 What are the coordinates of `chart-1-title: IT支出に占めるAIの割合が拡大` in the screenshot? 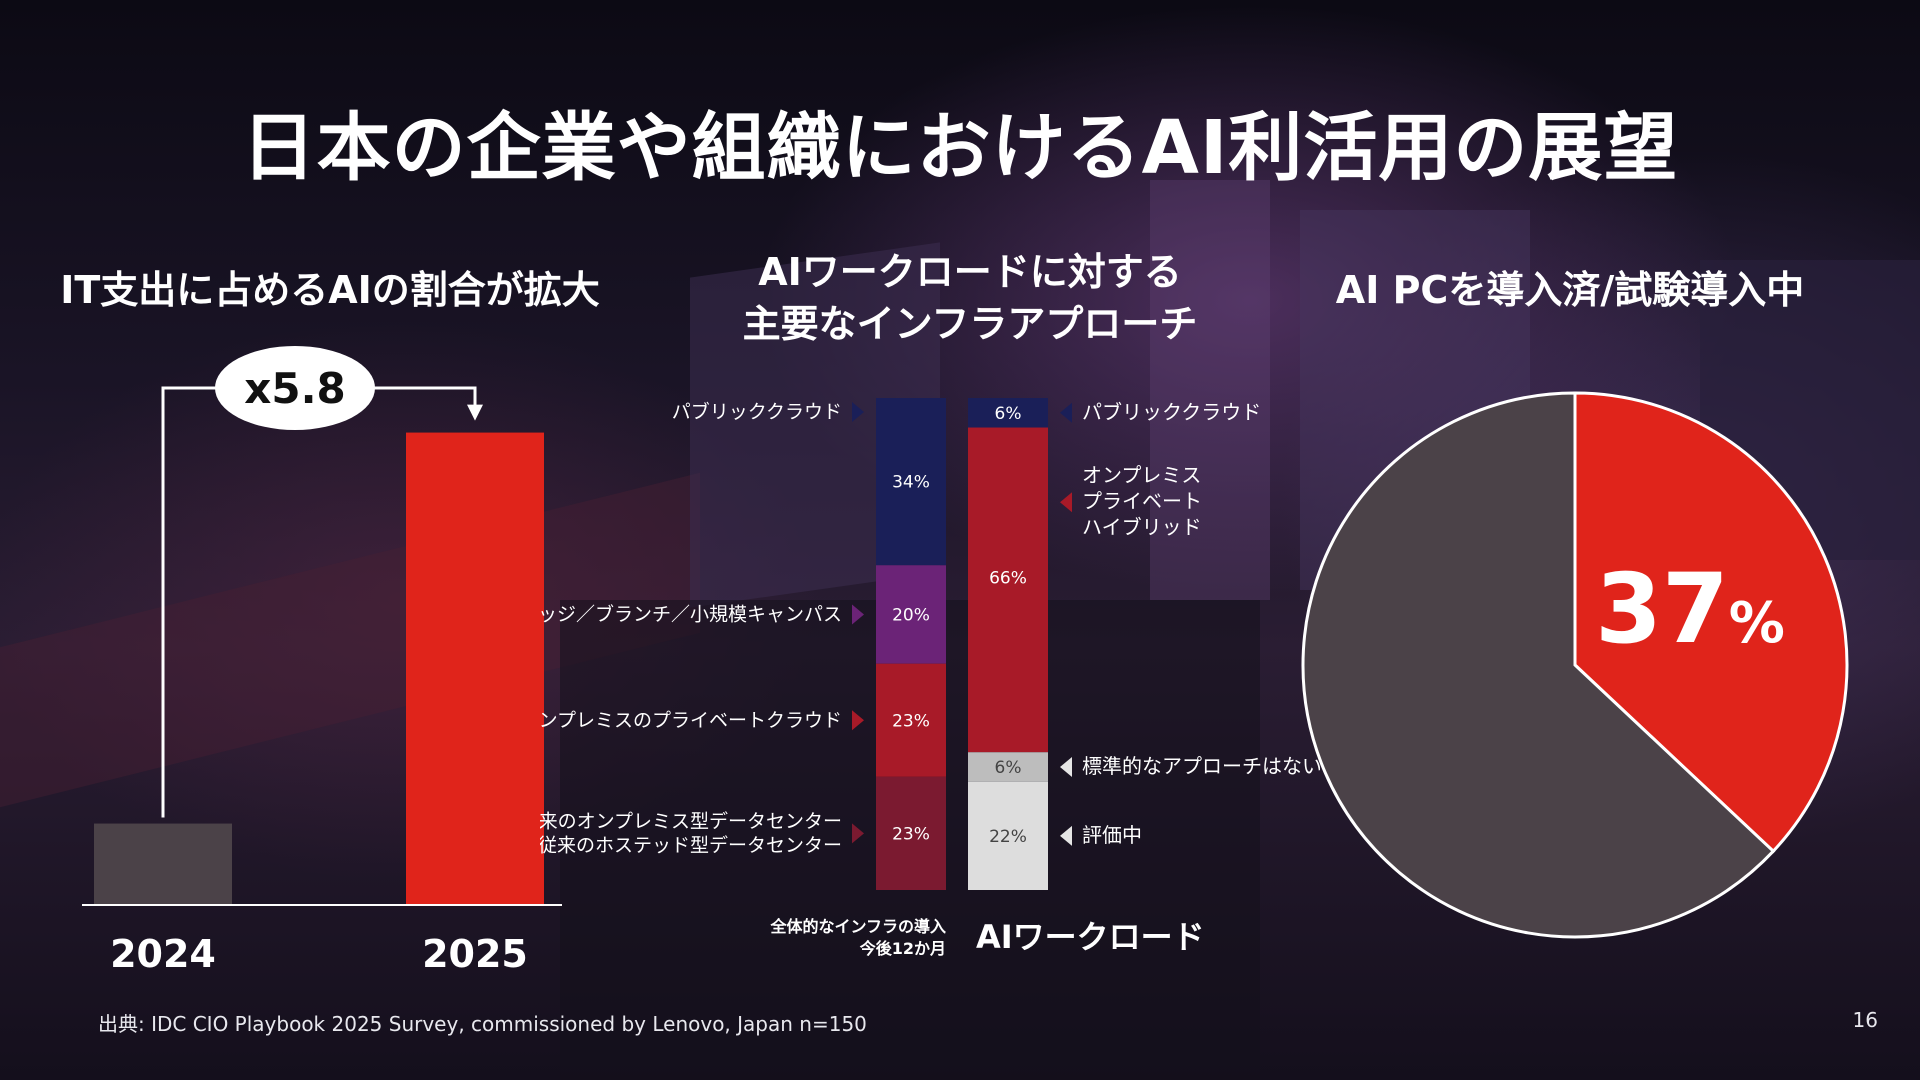 It's located at (330, 290).